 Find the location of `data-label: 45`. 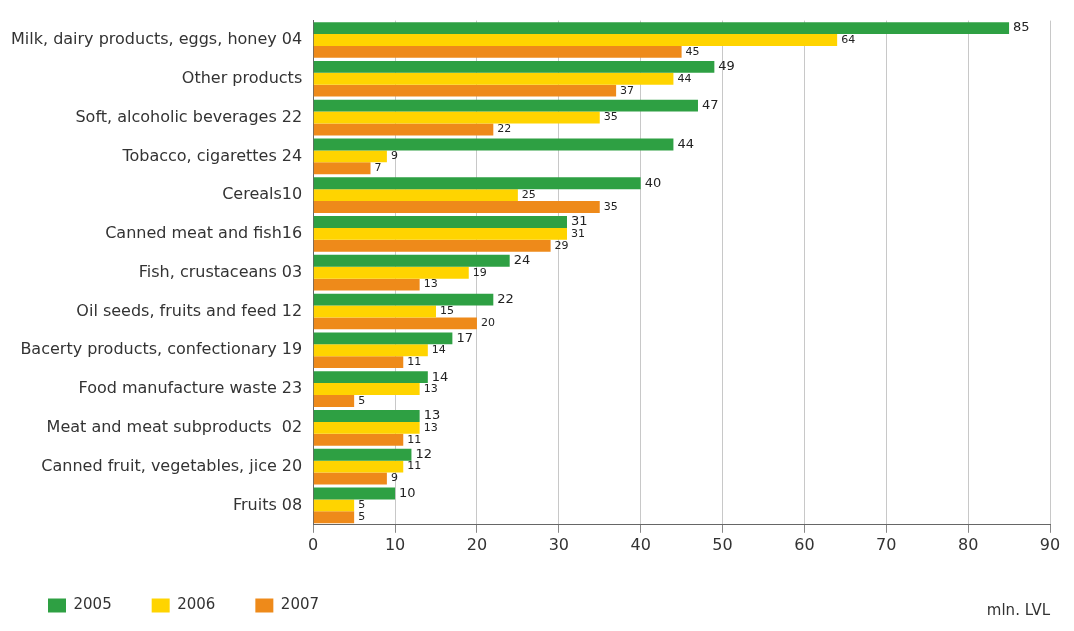

data-label: 45 is located at coordinates (692, 51).